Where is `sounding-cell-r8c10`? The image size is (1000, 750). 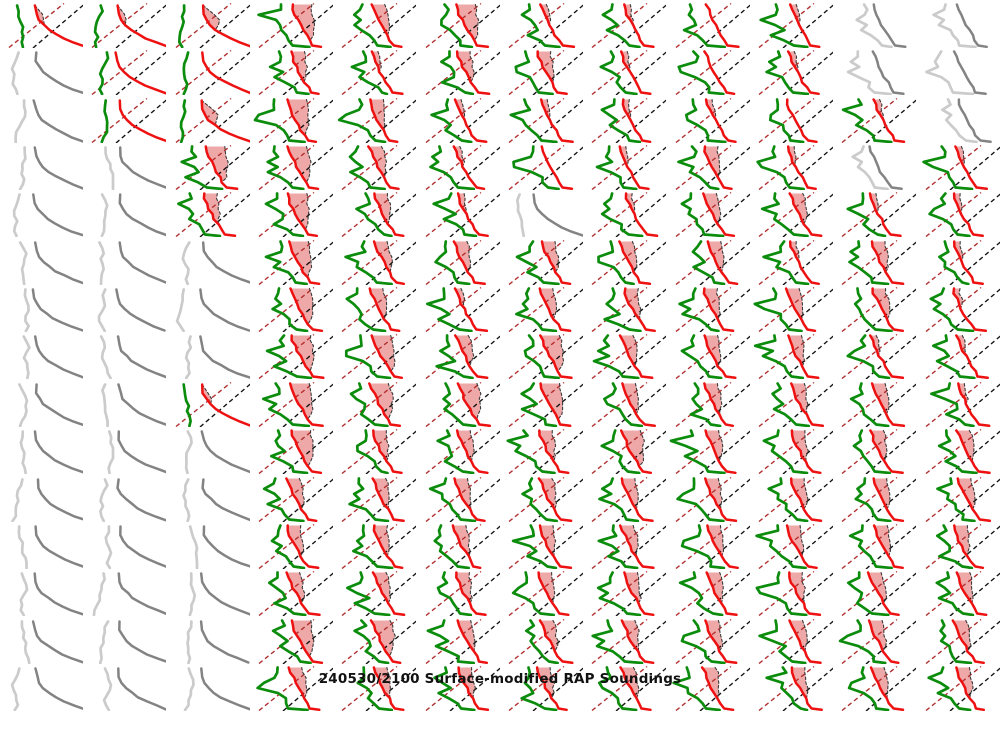
sounding-cell-r8c10 is located at coordinates (793, 357).